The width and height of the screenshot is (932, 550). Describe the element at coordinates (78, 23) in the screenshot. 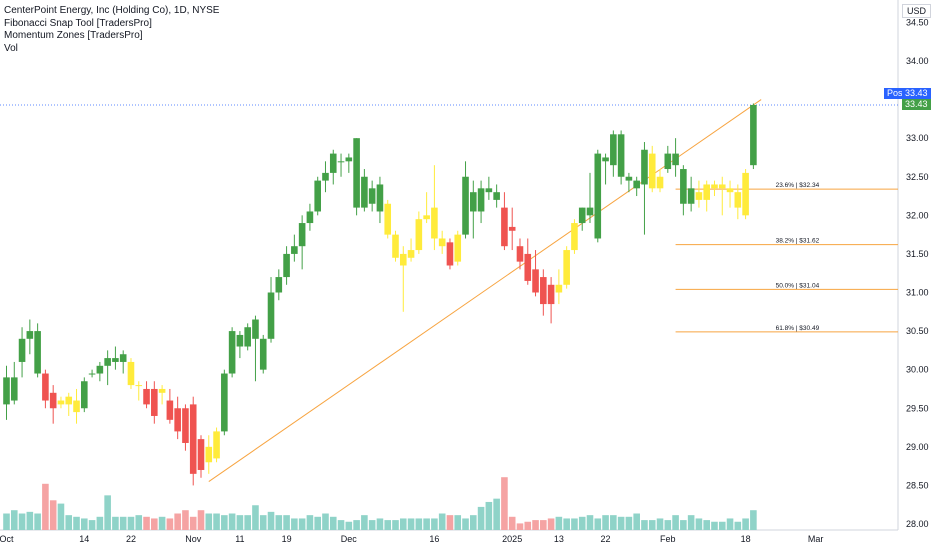

I see `indicator-fibonacci: Fibonacci Snap Tool [TradersPro]` at that location.